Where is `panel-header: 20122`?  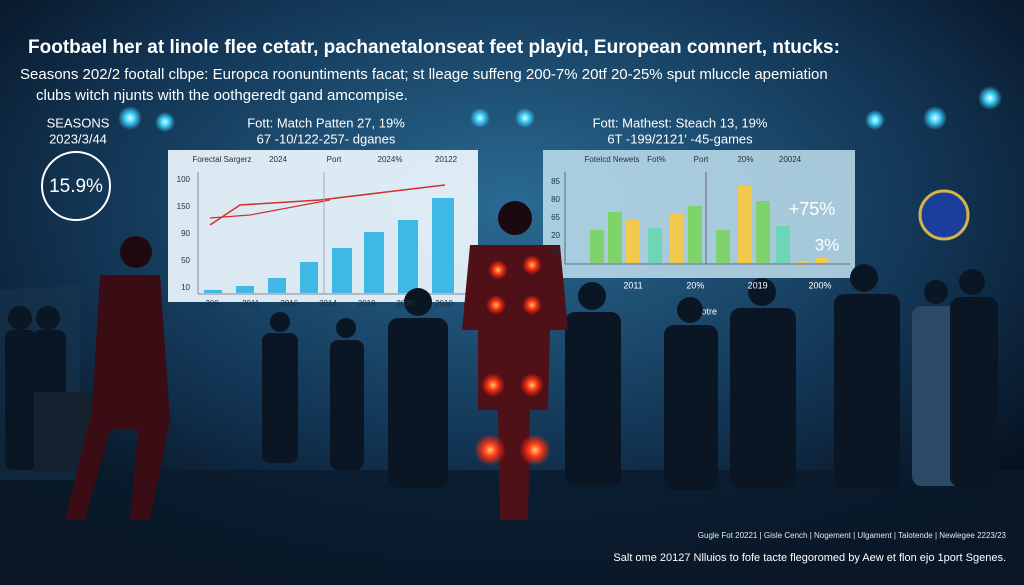 panel-header: 20122 is located at coordinates (446, 159).